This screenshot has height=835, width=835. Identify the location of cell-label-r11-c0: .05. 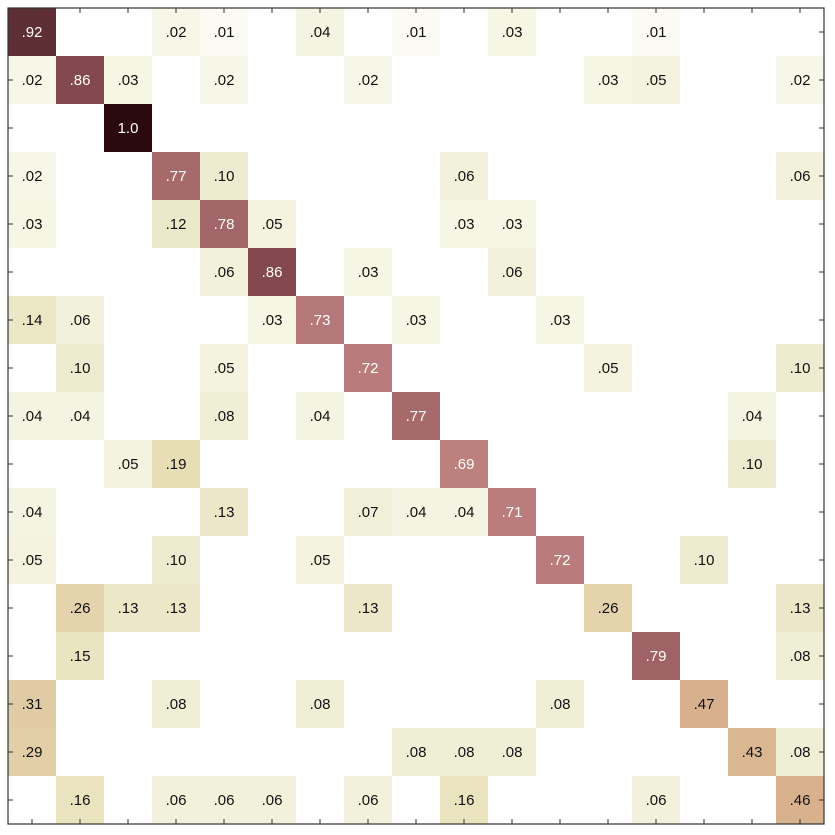
(32, 560).